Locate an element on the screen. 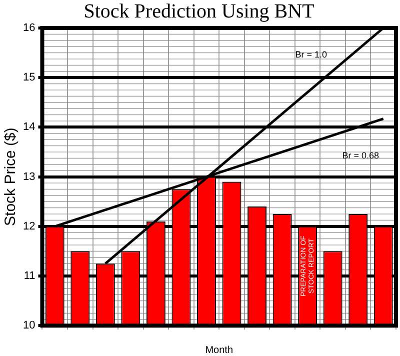 The width and height of the screenshot is (400, 356). chart-title: Stock Prediction Using BNT is located at coordinates (199, 11).